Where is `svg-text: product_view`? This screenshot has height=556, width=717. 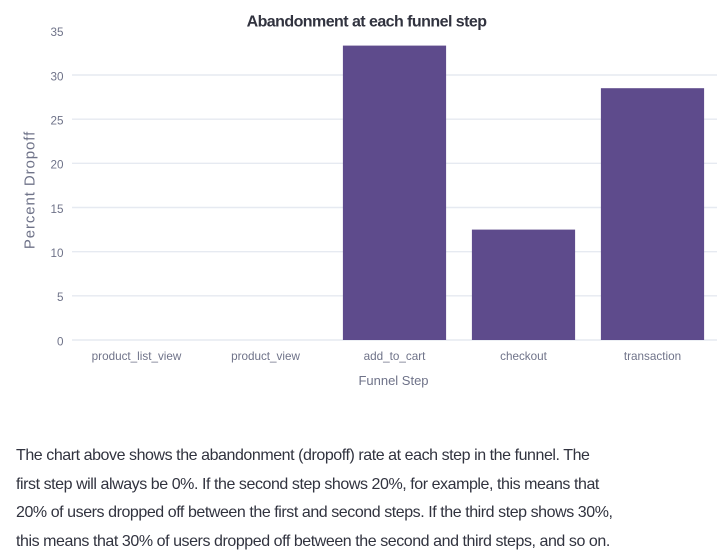
svg-text: product_view is located at coordinates (265, 356).